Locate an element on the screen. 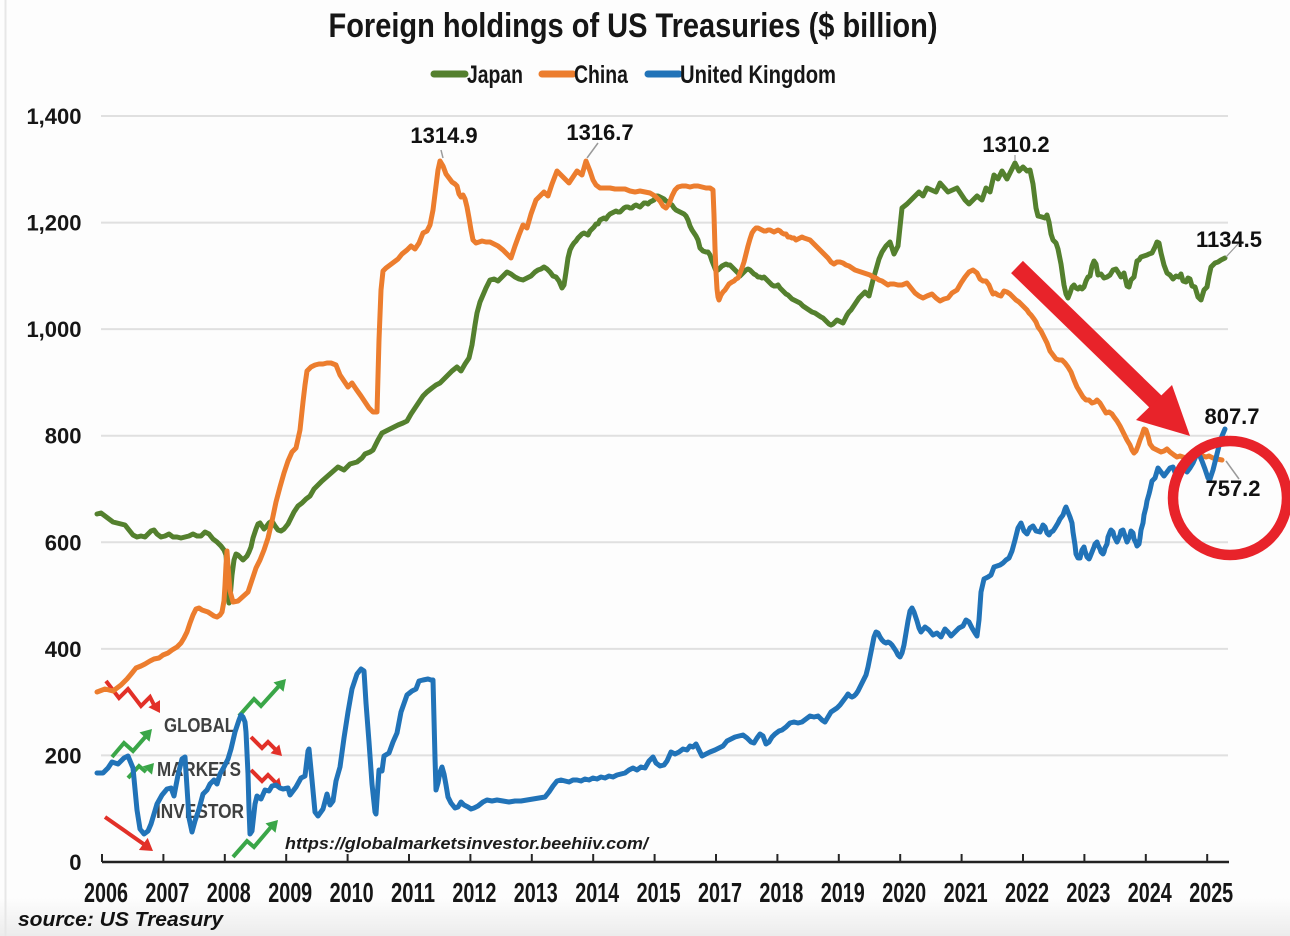  svg-text: 600 is located at coordinates (63, 542).